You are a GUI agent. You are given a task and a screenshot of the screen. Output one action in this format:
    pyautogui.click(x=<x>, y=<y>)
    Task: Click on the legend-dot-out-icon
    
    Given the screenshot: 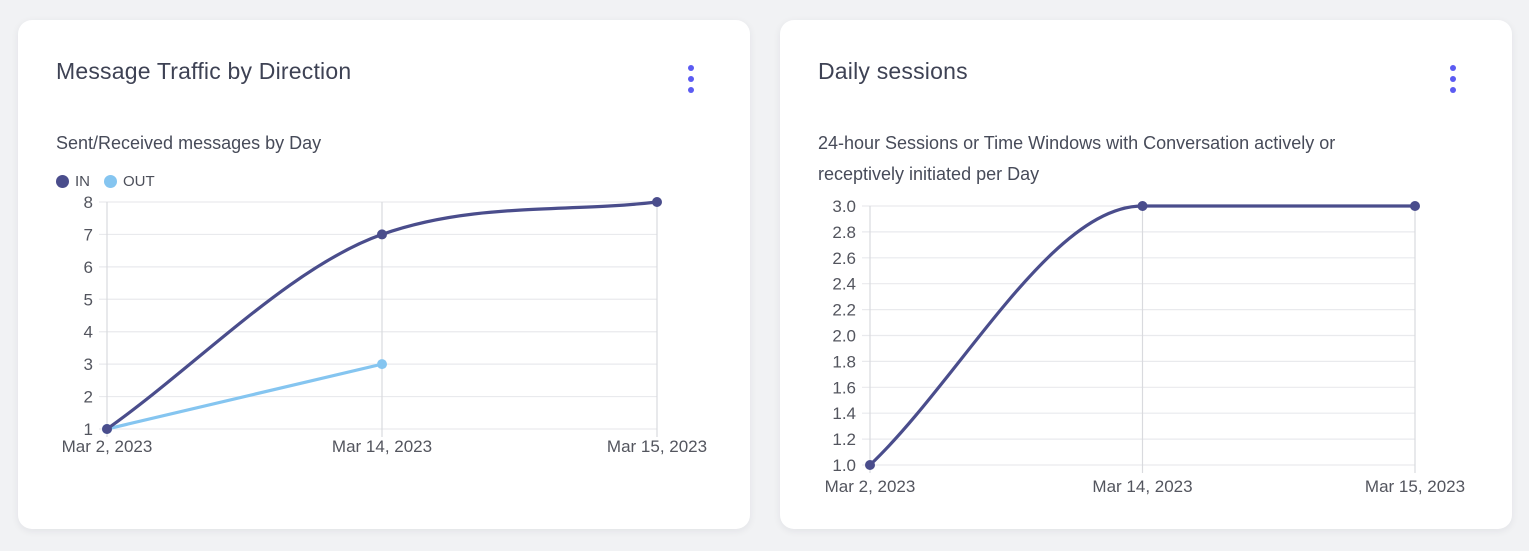 What is the action you would take?
    pyautogui.click(x=110, y=181)
    